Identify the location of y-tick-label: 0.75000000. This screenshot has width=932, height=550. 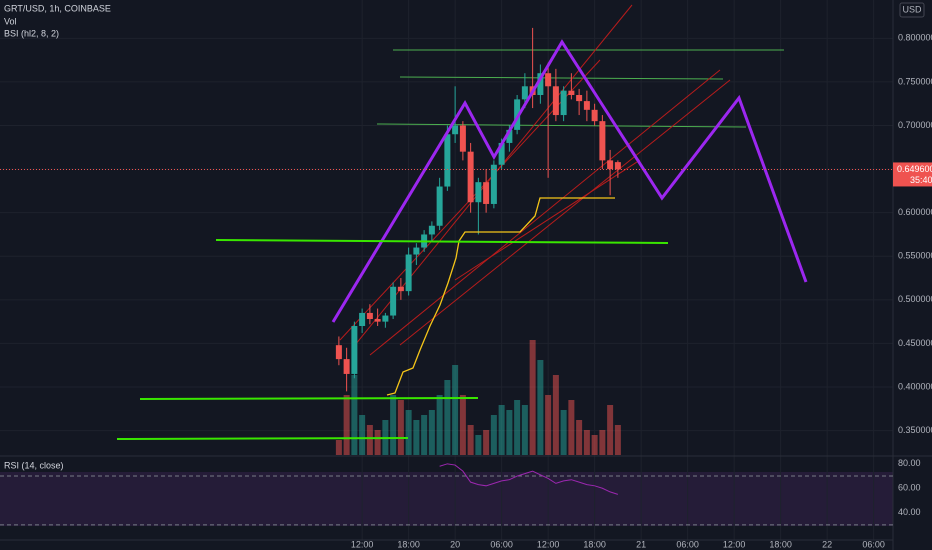
(915, 81).